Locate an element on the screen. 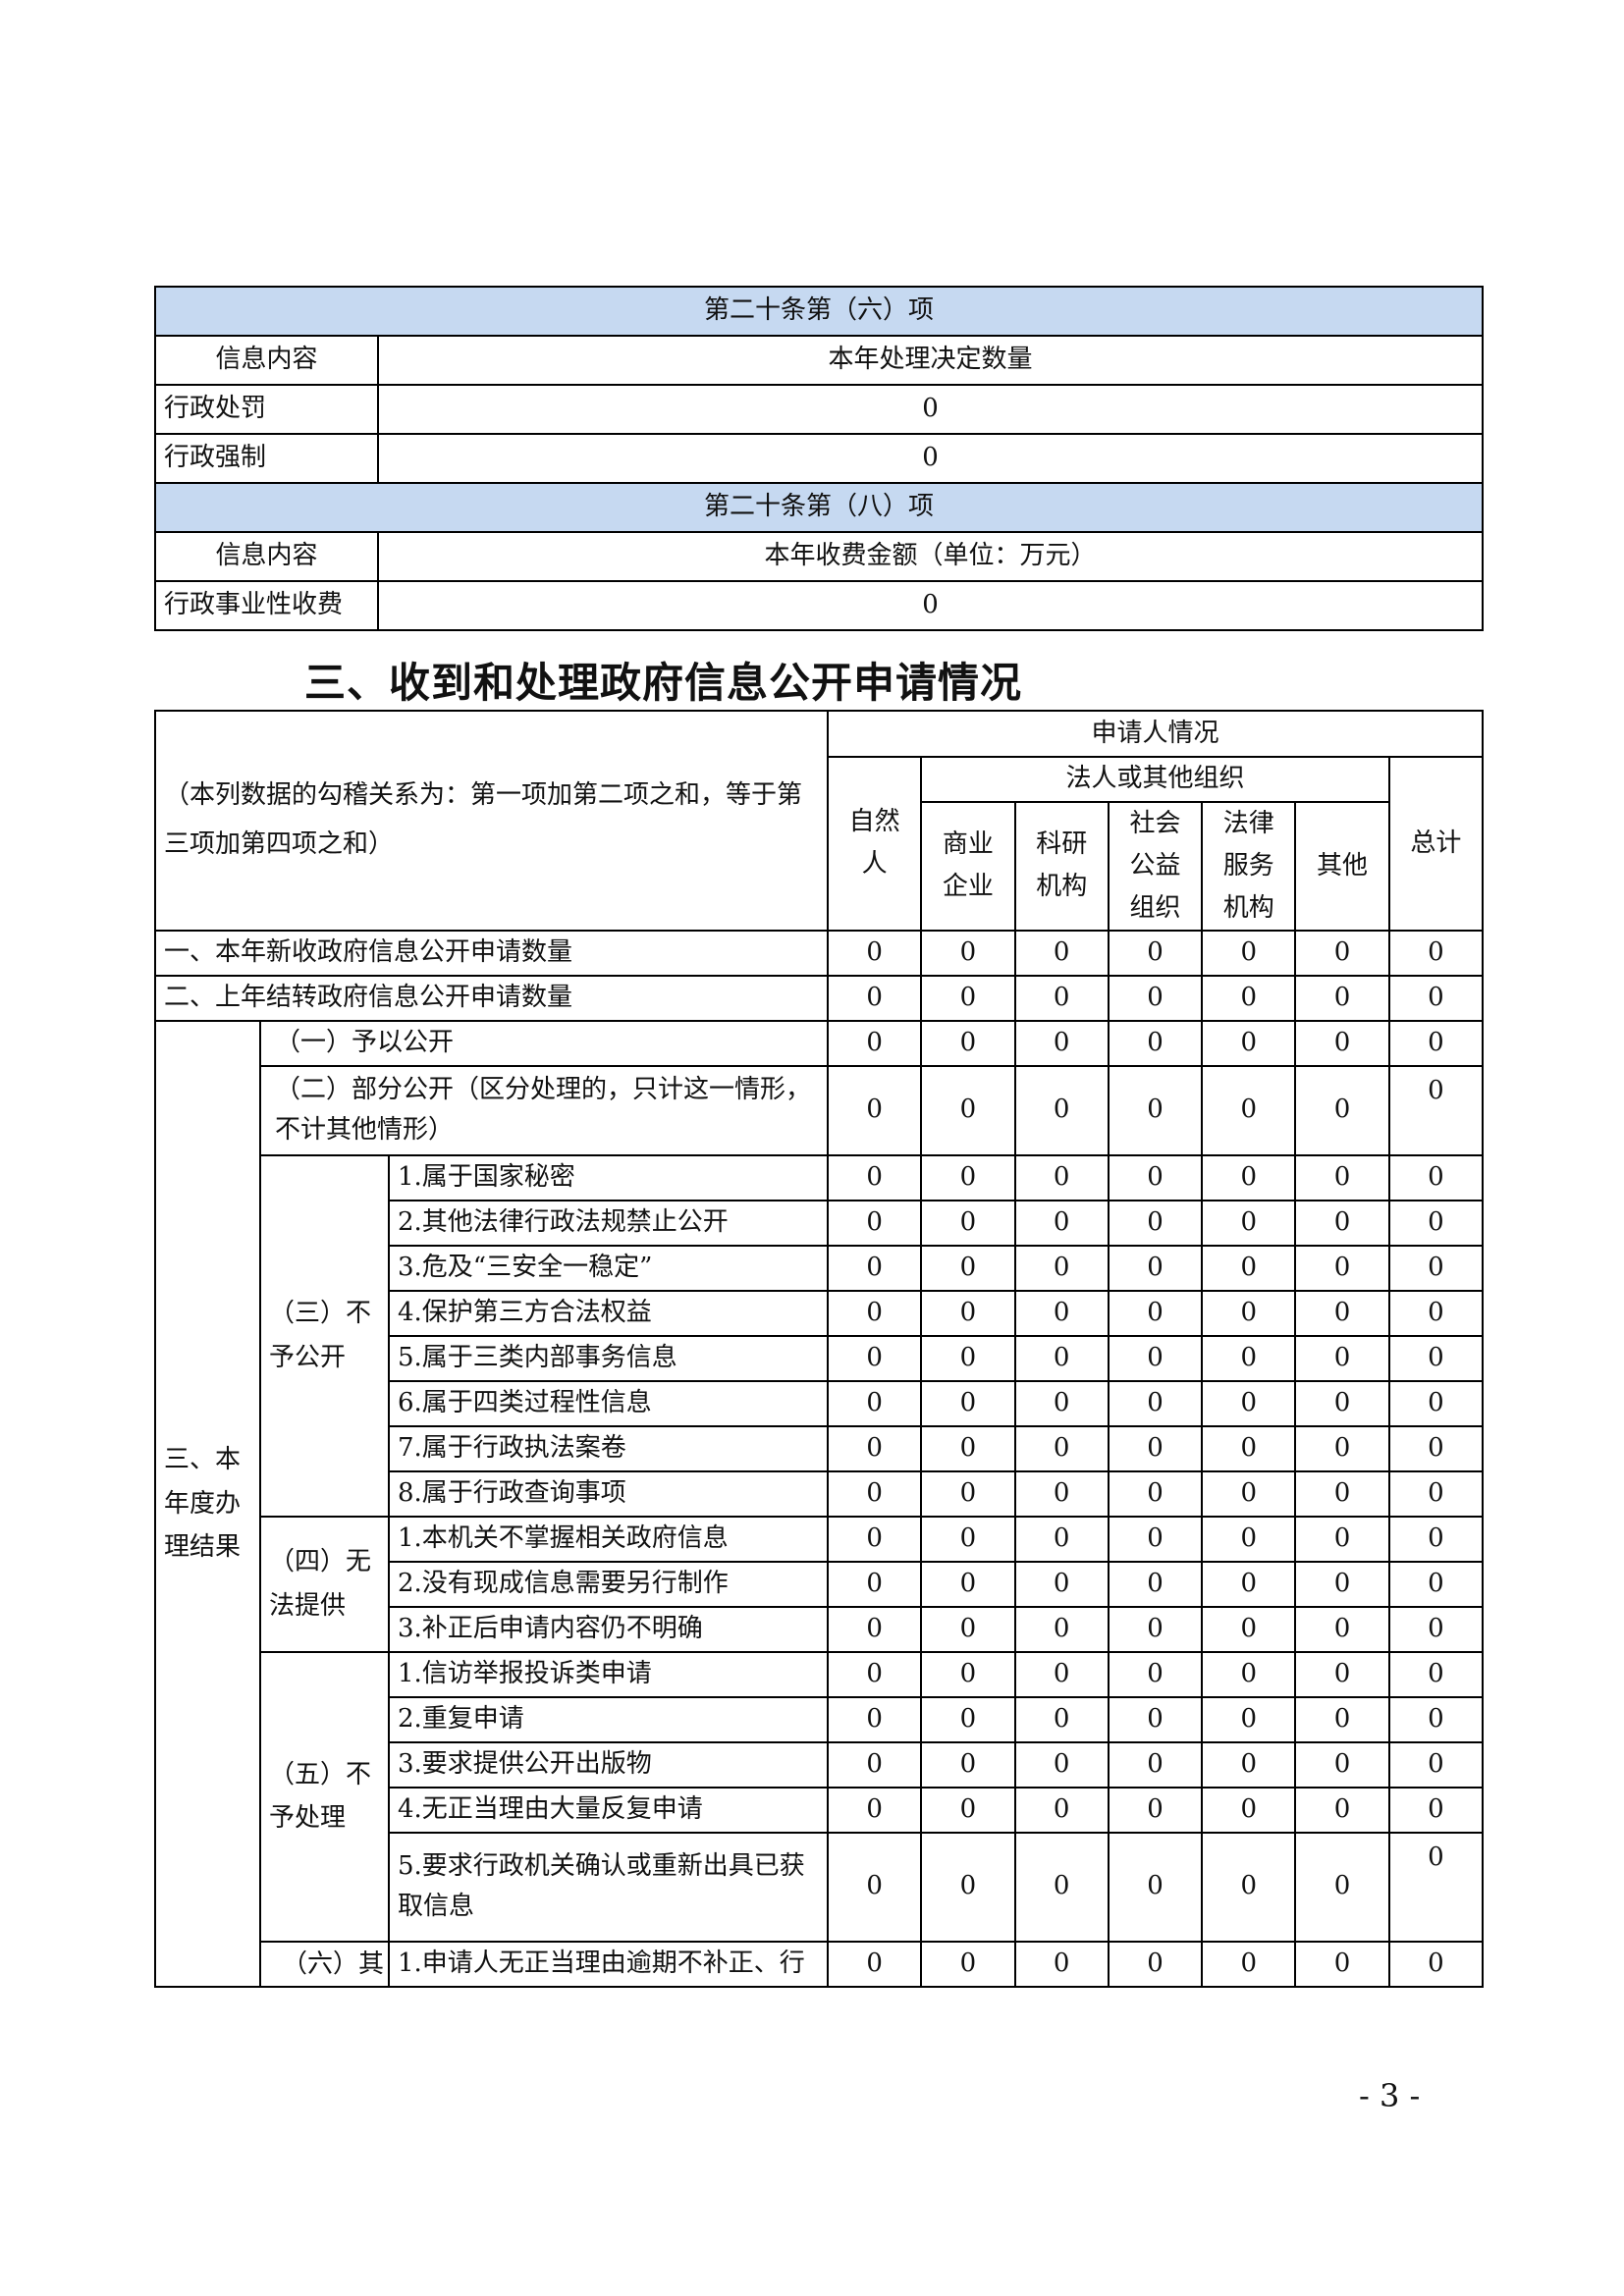 This screenshot has height=2296, width=1624. table-row: （六）其 1.申请人无正当理由逾期不补正、行 0 0 0 0 0 0 0 is located at coordinates (820, 1964).